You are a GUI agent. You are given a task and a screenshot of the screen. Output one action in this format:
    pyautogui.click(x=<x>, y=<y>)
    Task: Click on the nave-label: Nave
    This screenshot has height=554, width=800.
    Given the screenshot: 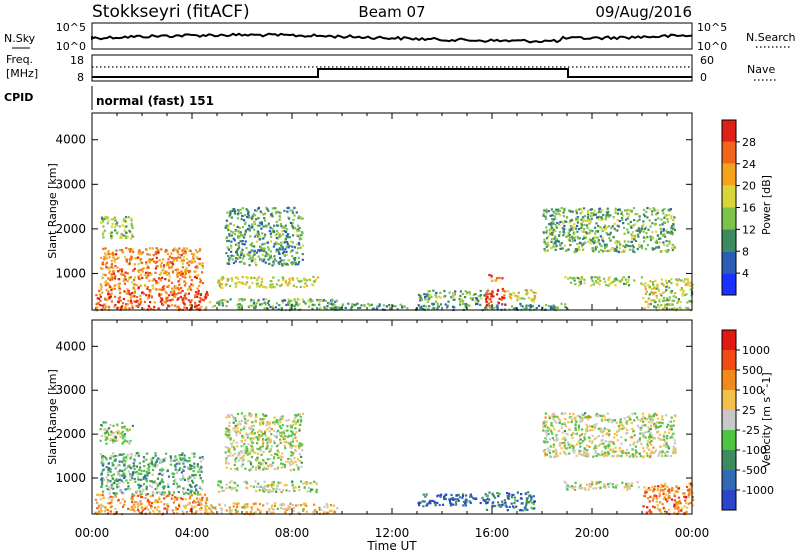 What is the action you would take?
    pyautogui.click(x=761, y=69)
    